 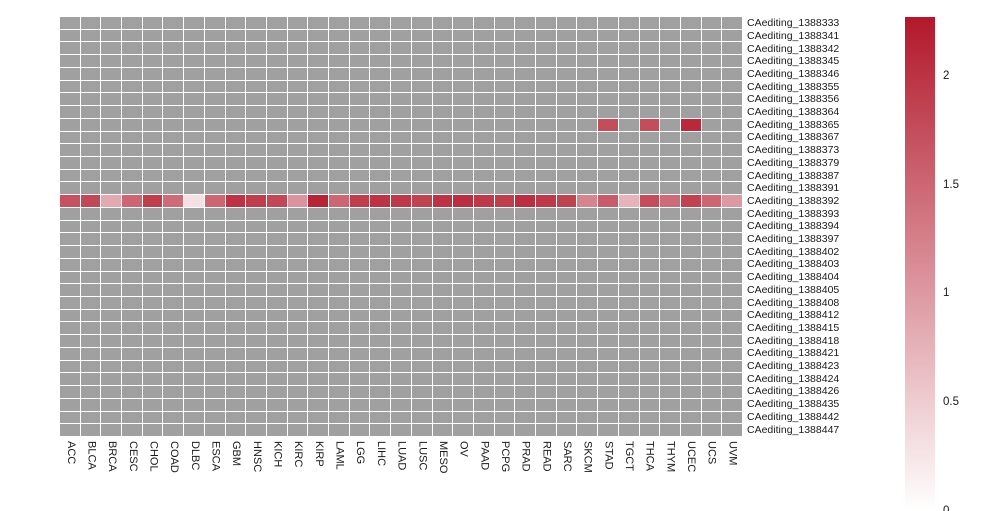 I want to click on row-label: CAediting_1388392, so click(x=793, y=200).